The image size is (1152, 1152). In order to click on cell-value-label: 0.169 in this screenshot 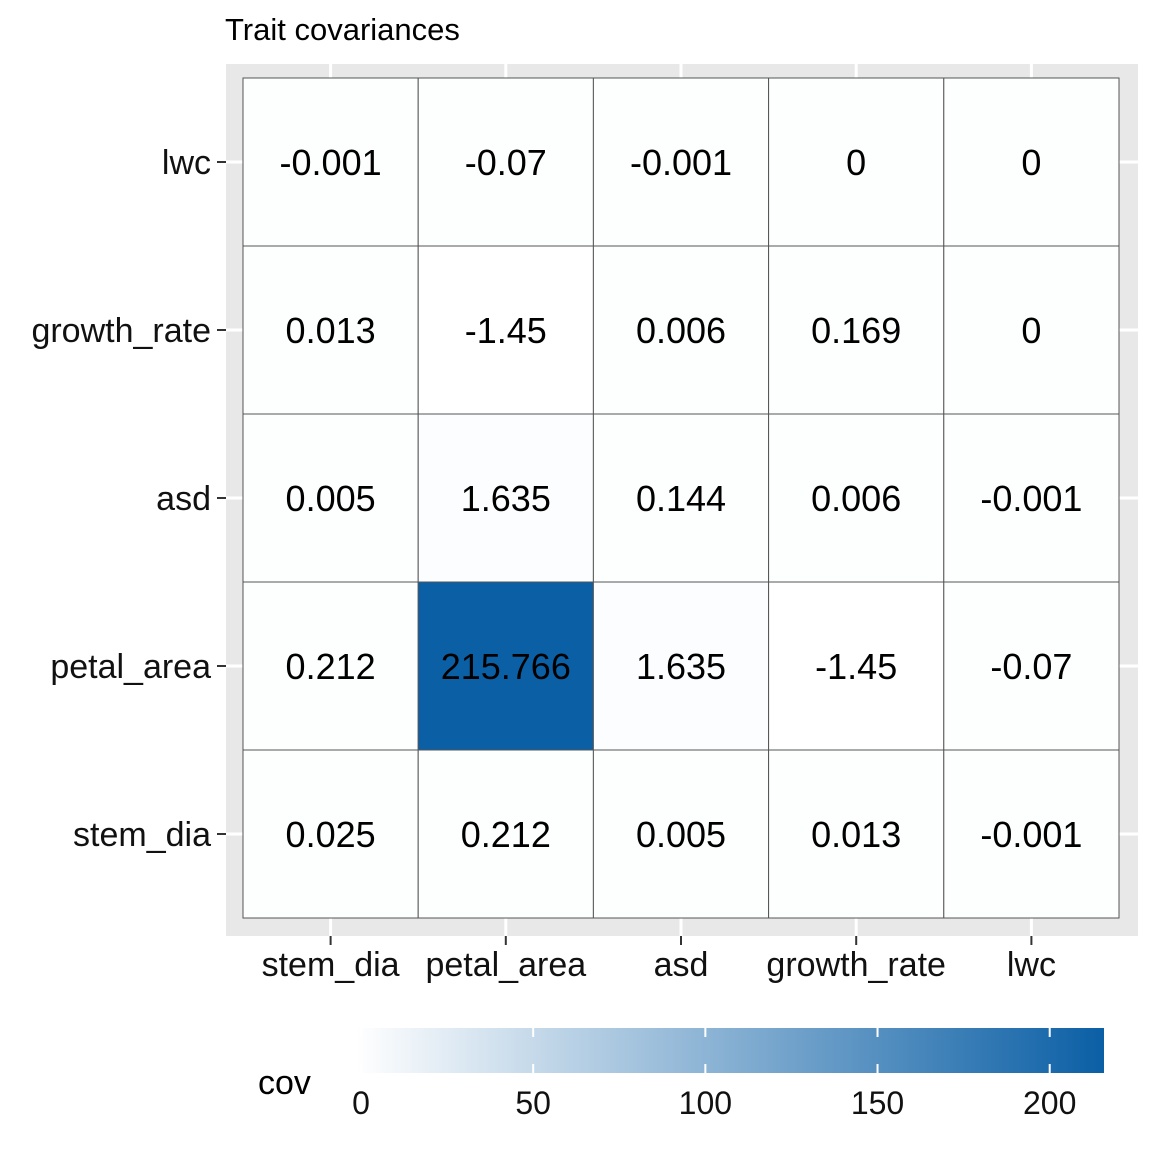, I will do `click(856, 330)`.